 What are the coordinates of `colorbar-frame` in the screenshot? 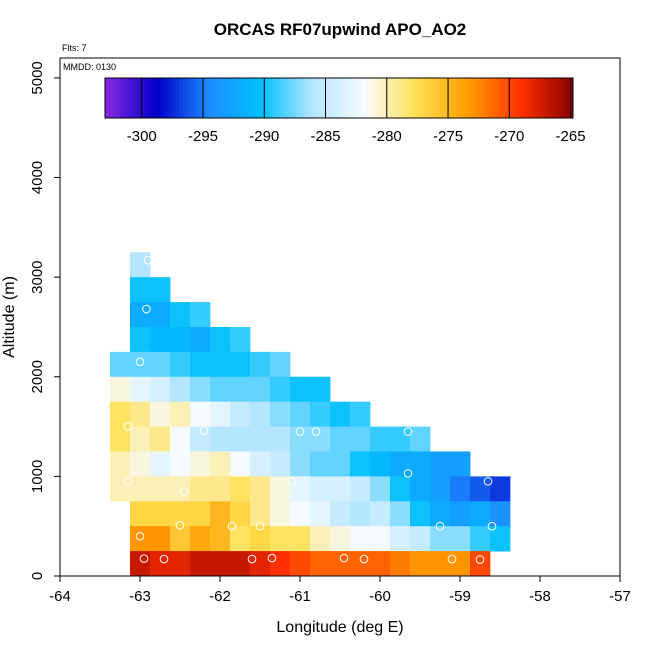 It's located at (339, 98).